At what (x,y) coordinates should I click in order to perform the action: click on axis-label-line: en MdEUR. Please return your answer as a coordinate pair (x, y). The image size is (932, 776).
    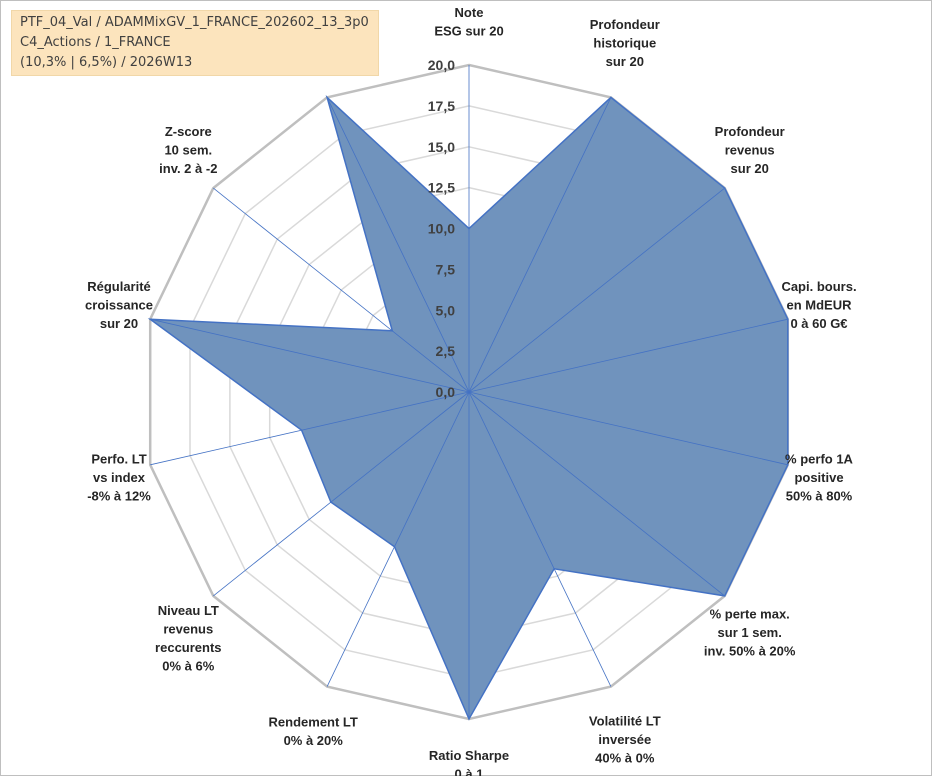
    Looking at the image, I should click on (820, 305).